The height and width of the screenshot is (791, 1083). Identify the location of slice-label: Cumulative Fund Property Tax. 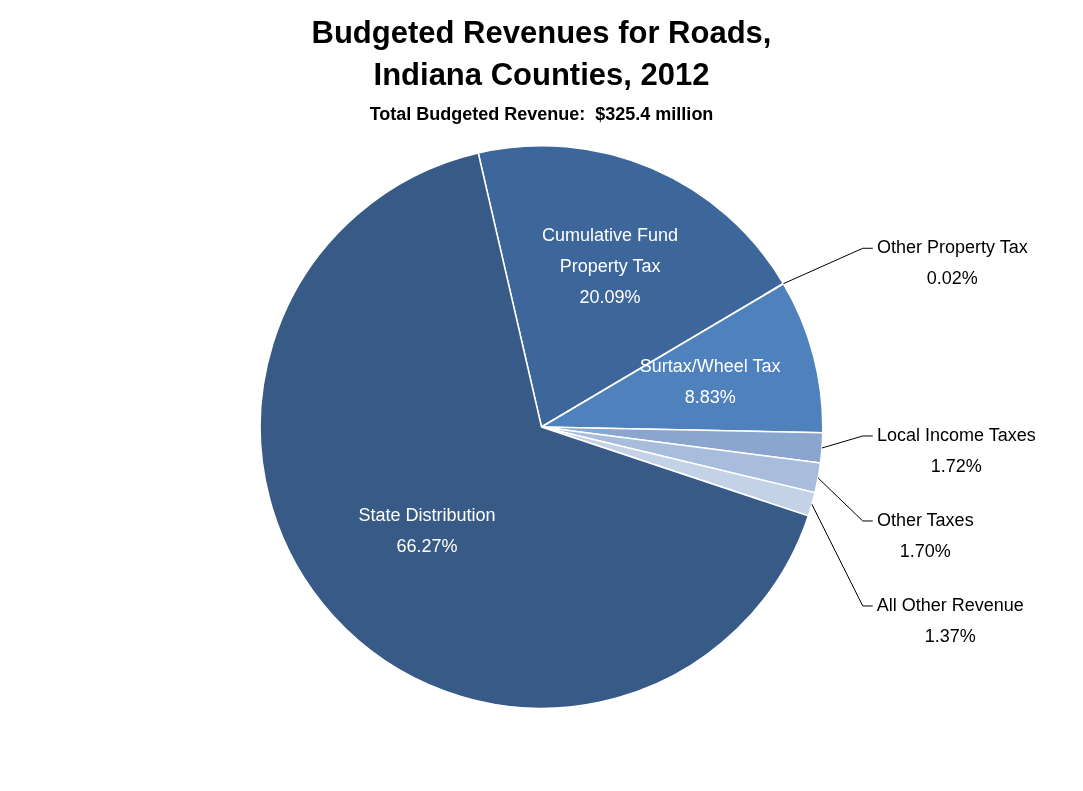
(610, 250).